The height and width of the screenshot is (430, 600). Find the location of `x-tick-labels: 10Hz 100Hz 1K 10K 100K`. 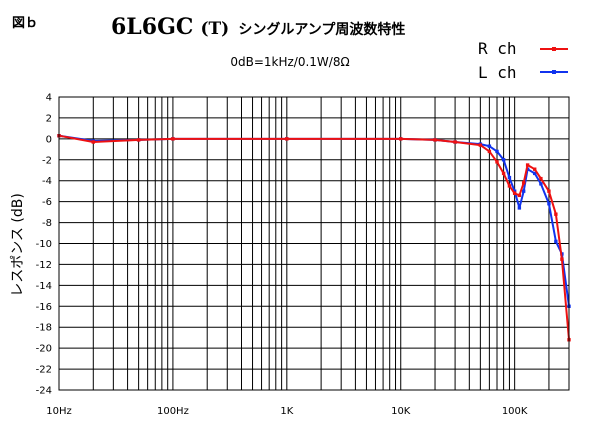

x-tick-labels: 10Hz 100Hz 1K 10K 100K is located at coordinates (287, 411).